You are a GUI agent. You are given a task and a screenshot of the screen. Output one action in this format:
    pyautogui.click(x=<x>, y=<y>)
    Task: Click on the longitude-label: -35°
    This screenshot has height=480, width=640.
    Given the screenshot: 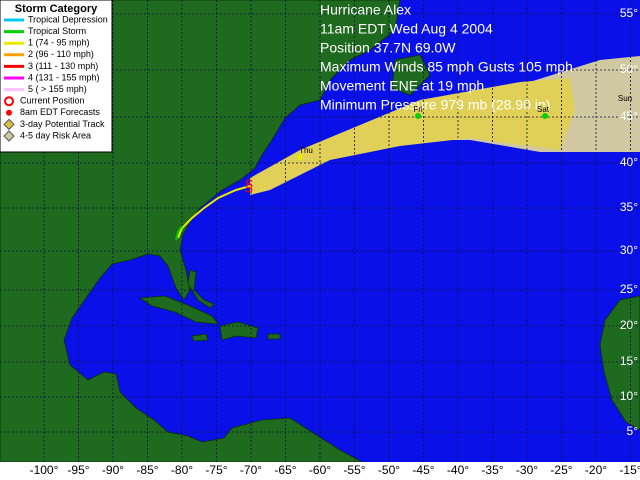 What is the action you would take?
    pyautogui.click(x=492, y=470)
    